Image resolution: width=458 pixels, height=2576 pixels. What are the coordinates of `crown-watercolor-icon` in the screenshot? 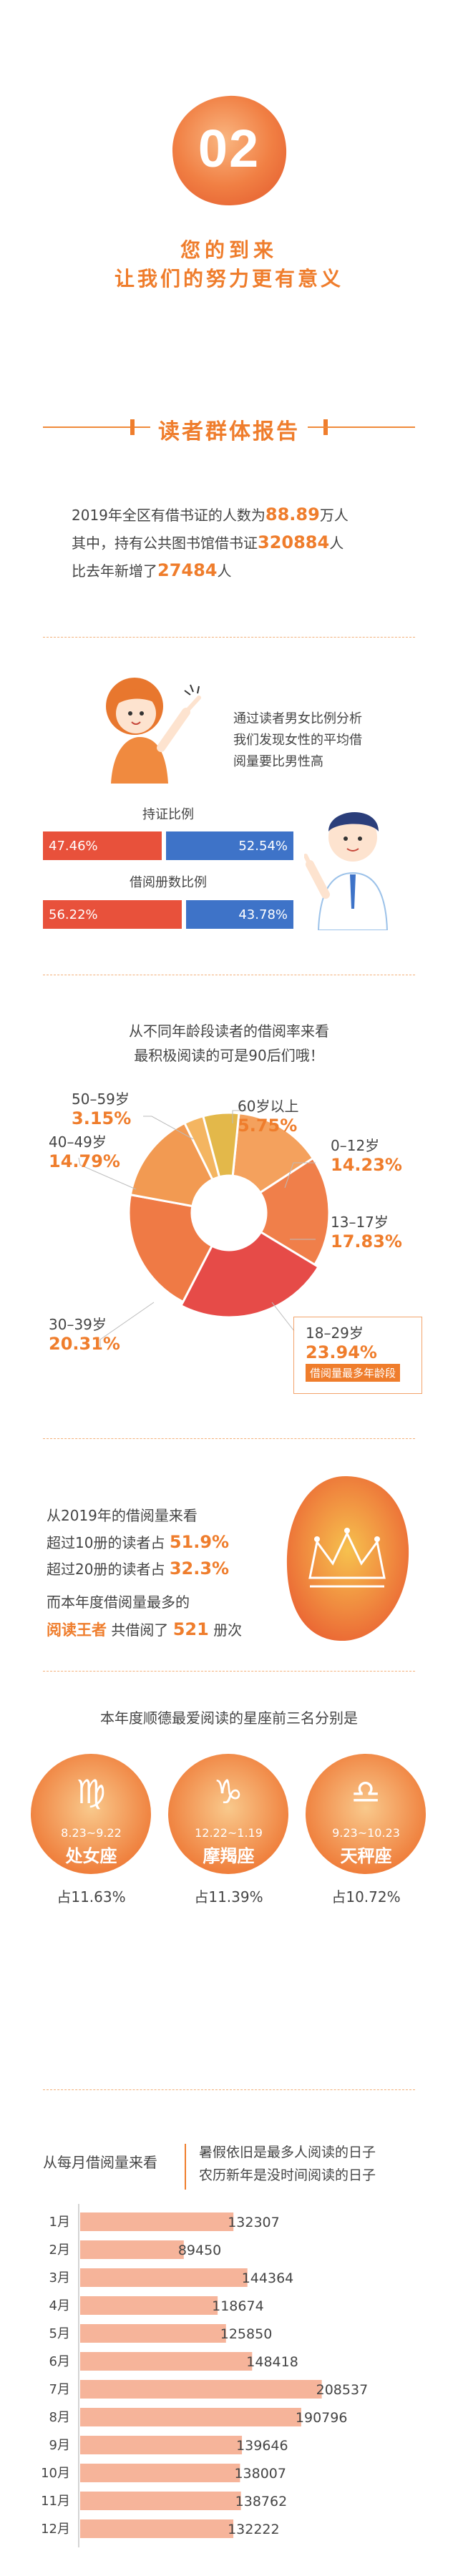 It's located at (347, 1558).